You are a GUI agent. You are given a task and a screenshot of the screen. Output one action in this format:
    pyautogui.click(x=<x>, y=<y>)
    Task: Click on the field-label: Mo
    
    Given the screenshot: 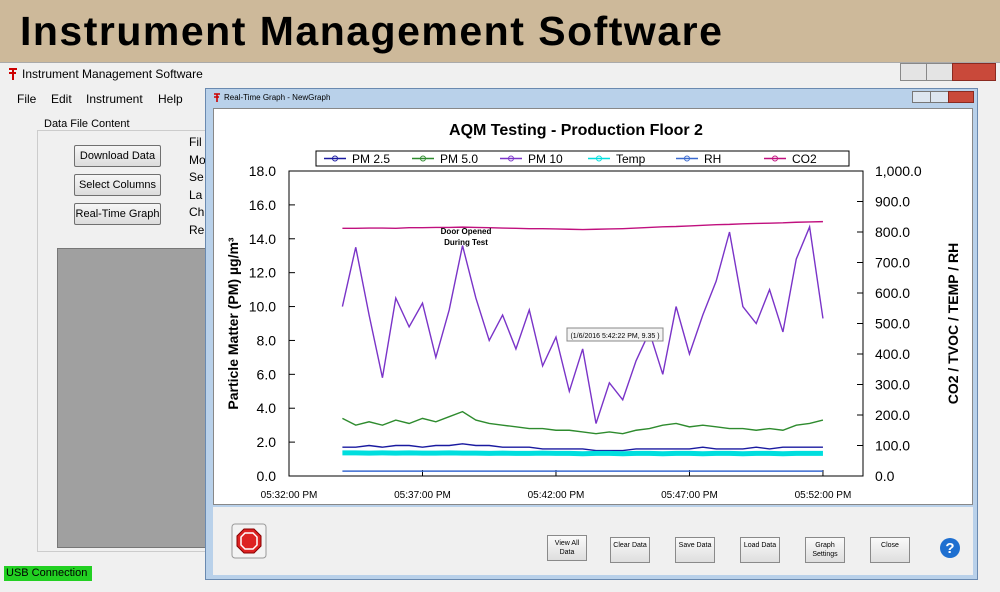 What is the action you would take?
    pyautogui.click(x=197, y=159)
    